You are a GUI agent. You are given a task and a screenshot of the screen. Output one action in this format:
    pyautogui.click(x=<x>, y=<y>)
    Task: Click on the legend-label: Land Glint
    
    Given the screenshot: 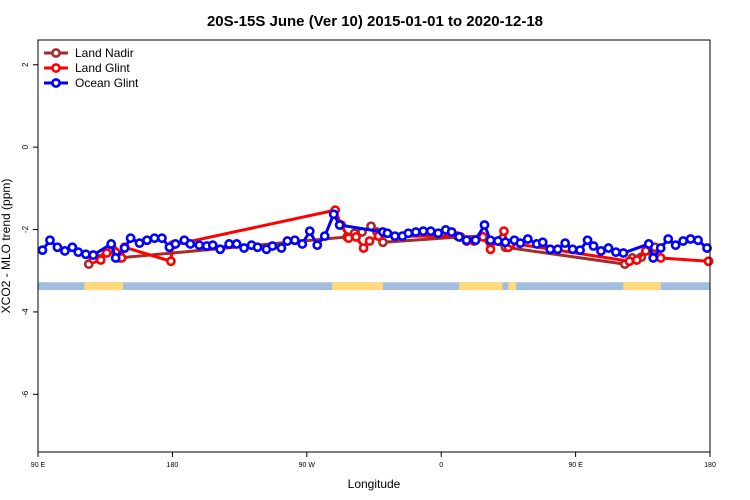 What is the action you would take?
    pyautogui.click(x=102, y=68)
    